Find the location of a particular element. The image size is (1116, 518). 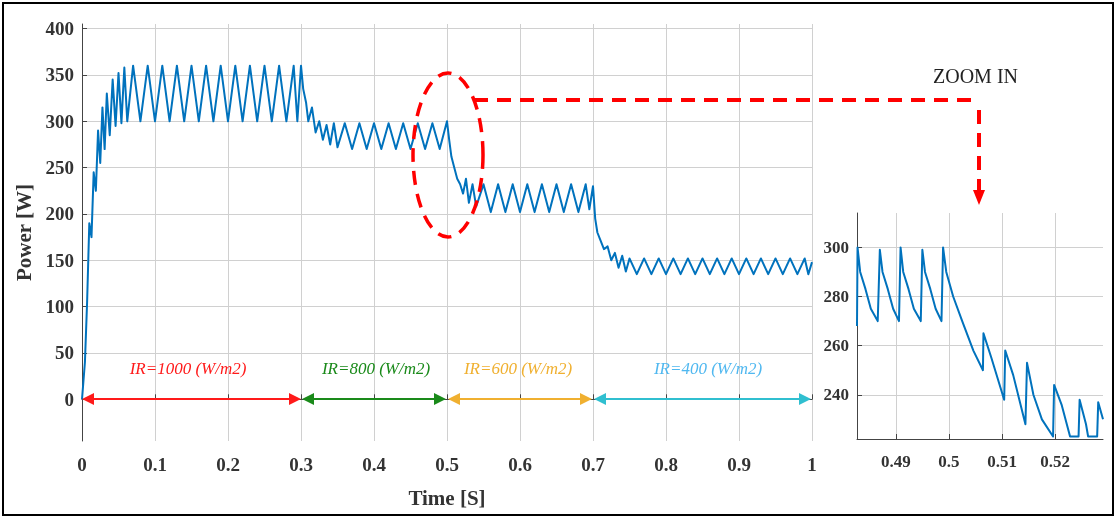

y-tick-label: 150 is located at coordinates (59, 260).